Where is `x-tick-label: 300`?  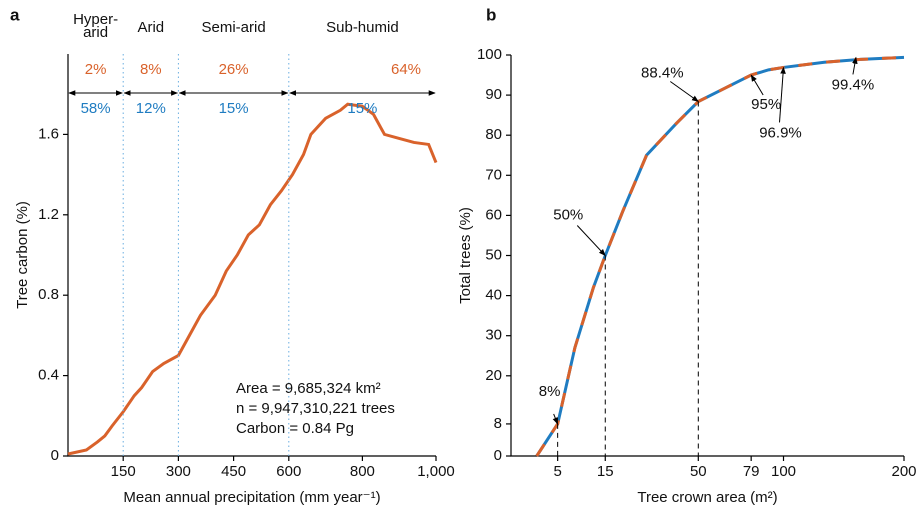 x-tick-label: 300 is located at coordinates (178, 471).